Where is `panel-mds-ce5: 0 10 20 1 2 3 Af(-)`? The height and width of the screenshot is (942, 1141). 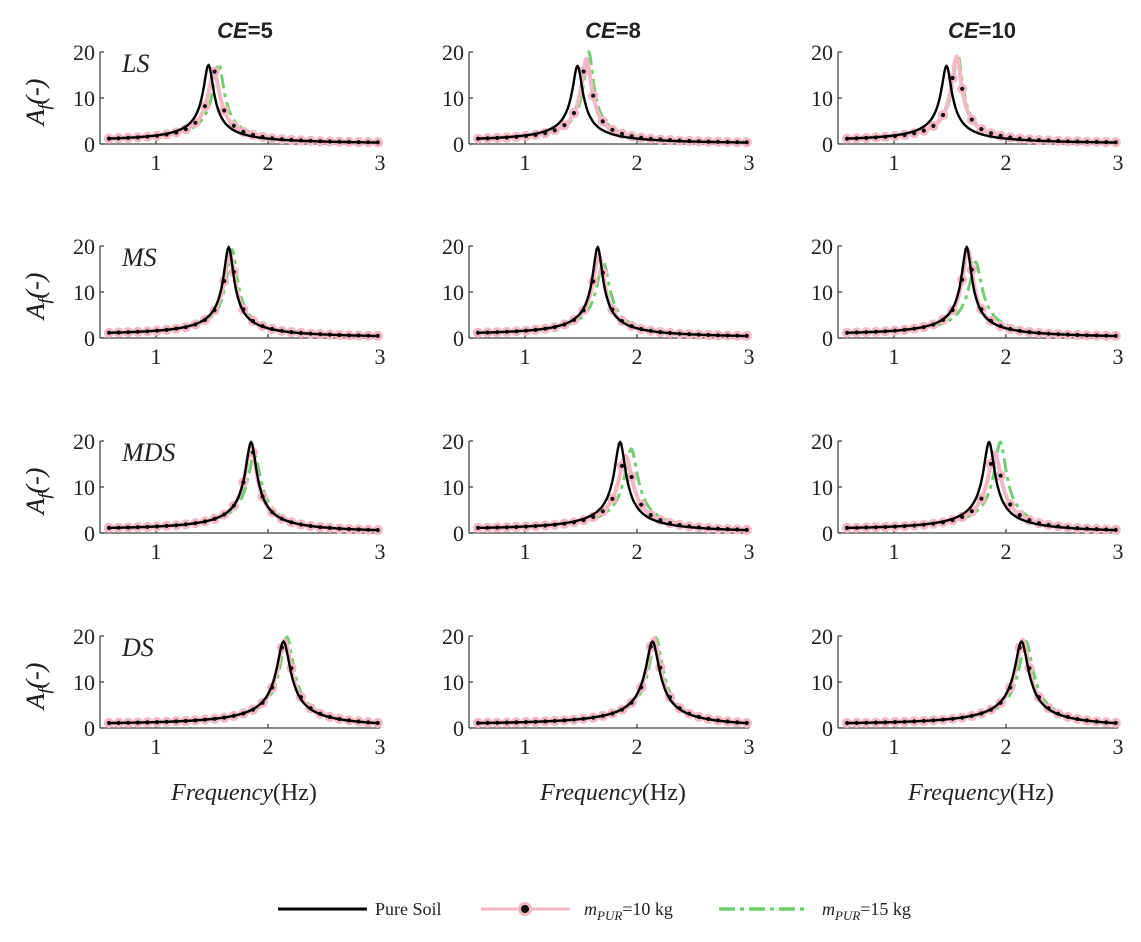
panel-mds-ce5: 0 10 20 1 2 3 Af(-) is located at coordinates (203, 496).